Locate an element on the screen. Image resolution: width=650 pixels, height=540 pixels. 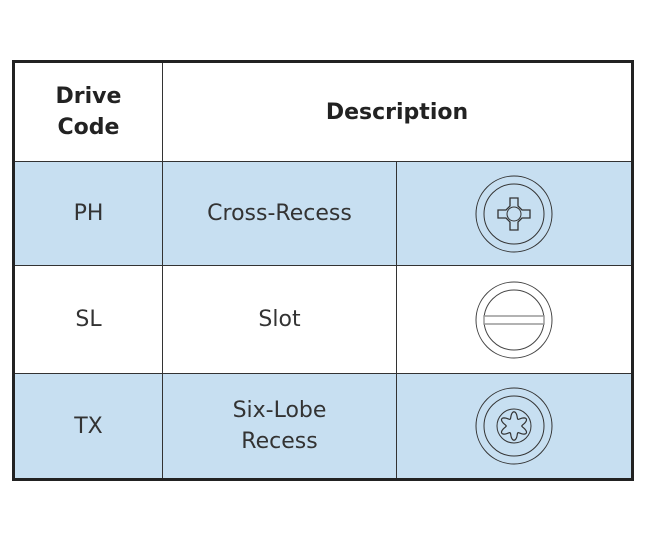
torx-drive-icon is located at coordinates (514, 426).